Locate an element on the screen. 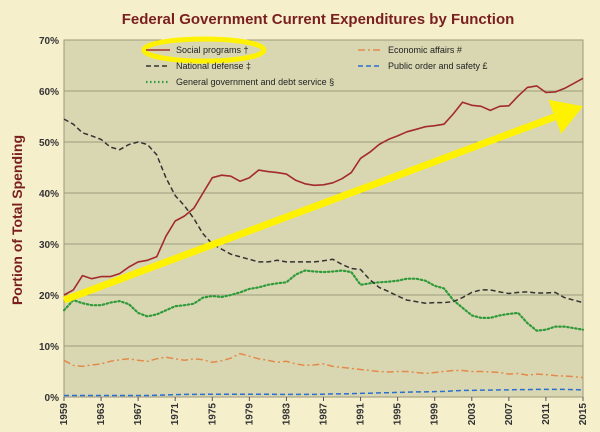  x-tick-label: 1991 is located at coordinates (361, 414).